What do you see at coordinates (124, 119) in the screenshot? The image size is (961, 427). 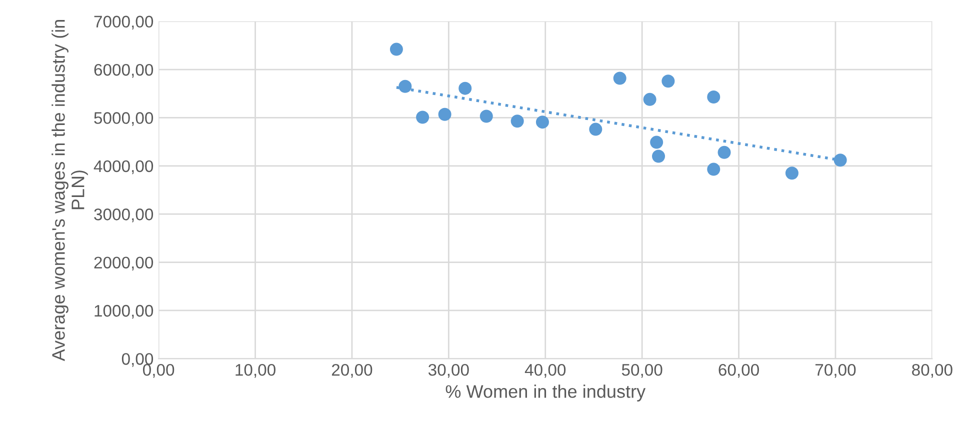 I see `y-tick-label: 5000,00` at bounding box center [124, 119].